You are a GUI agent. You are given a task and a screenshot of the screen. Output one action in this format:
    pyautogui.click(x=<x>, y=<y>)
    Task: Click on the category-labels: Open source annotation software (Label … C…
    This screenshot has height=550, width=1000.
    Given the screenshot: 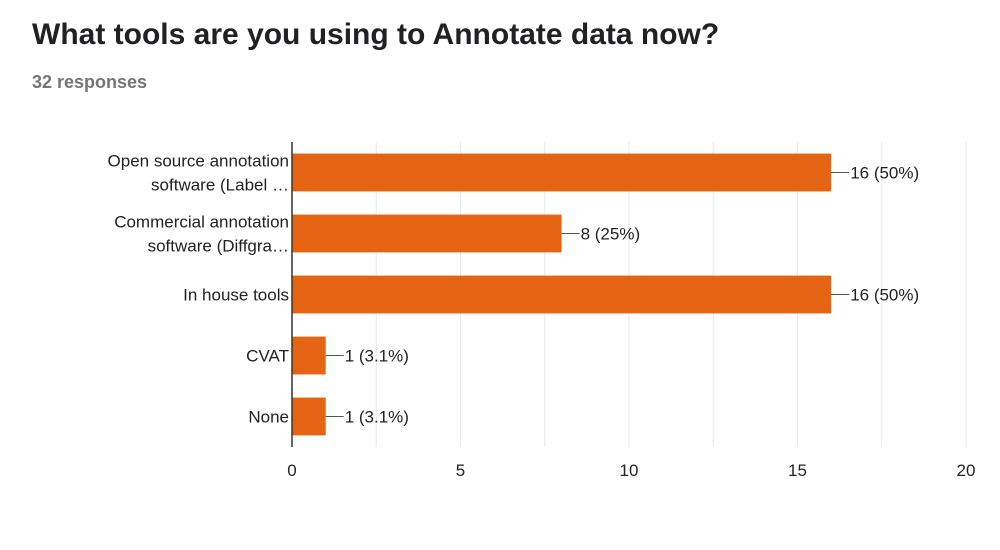 What is the action you would take?
    pyautogui.click(x=198, y=289)
    